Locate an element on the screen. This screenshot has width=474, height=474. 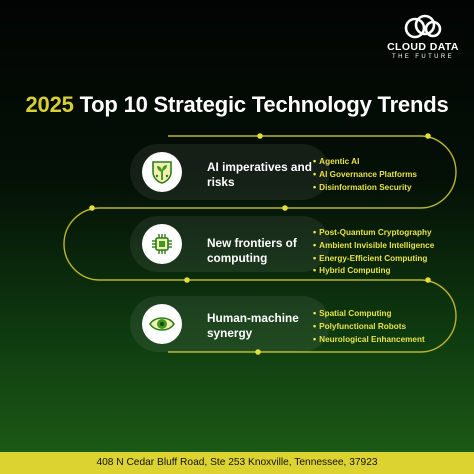
eye-icon is located at coordinates (162, 324).